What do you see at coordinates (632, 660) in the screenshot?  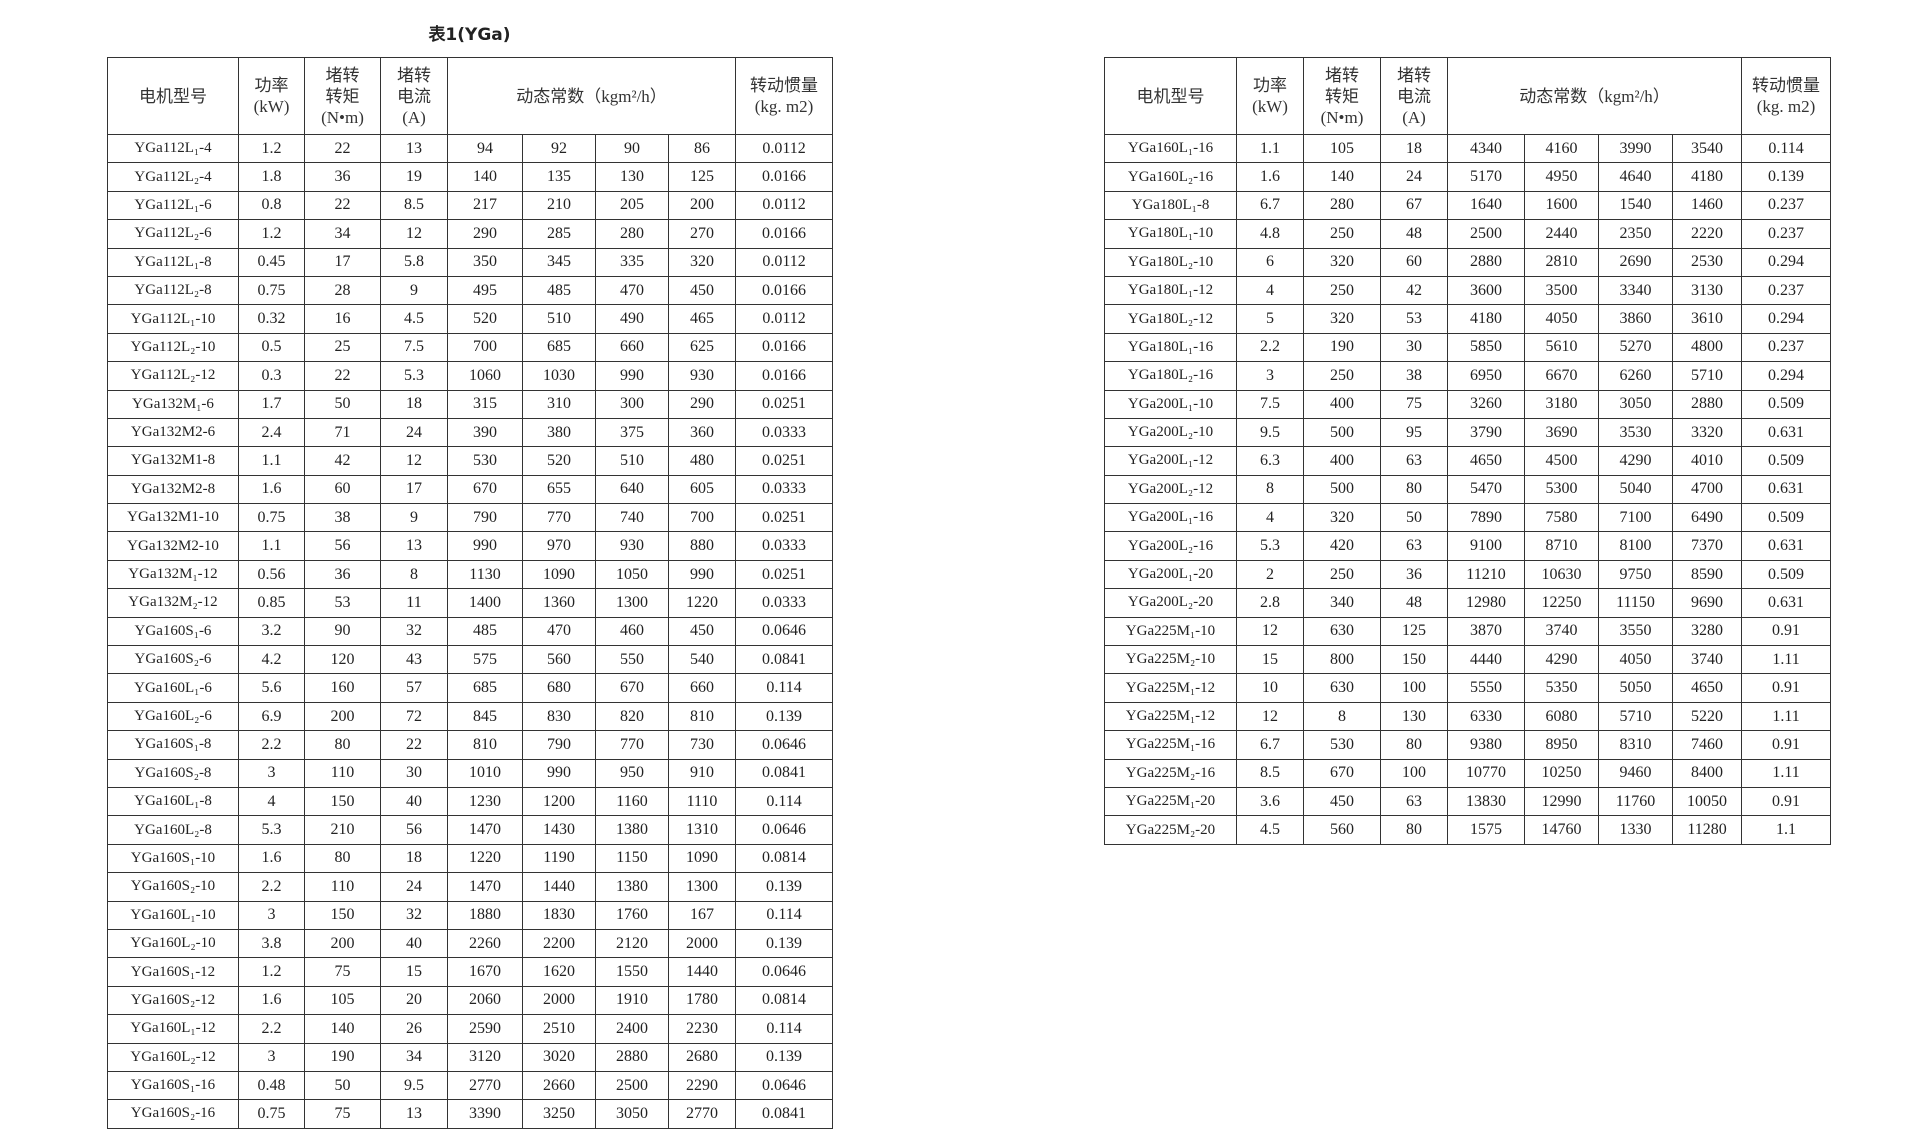 I see `cell-dyn3: 550` at bounding box center [632, 660].